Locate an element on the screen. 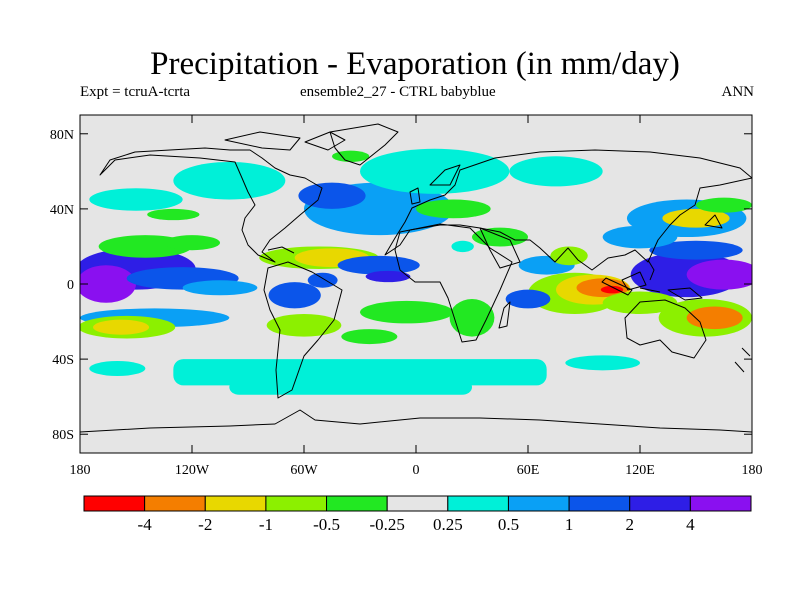 The image size is (800, 600). y-tick-label: 40S is located at coordinates (63, 360).